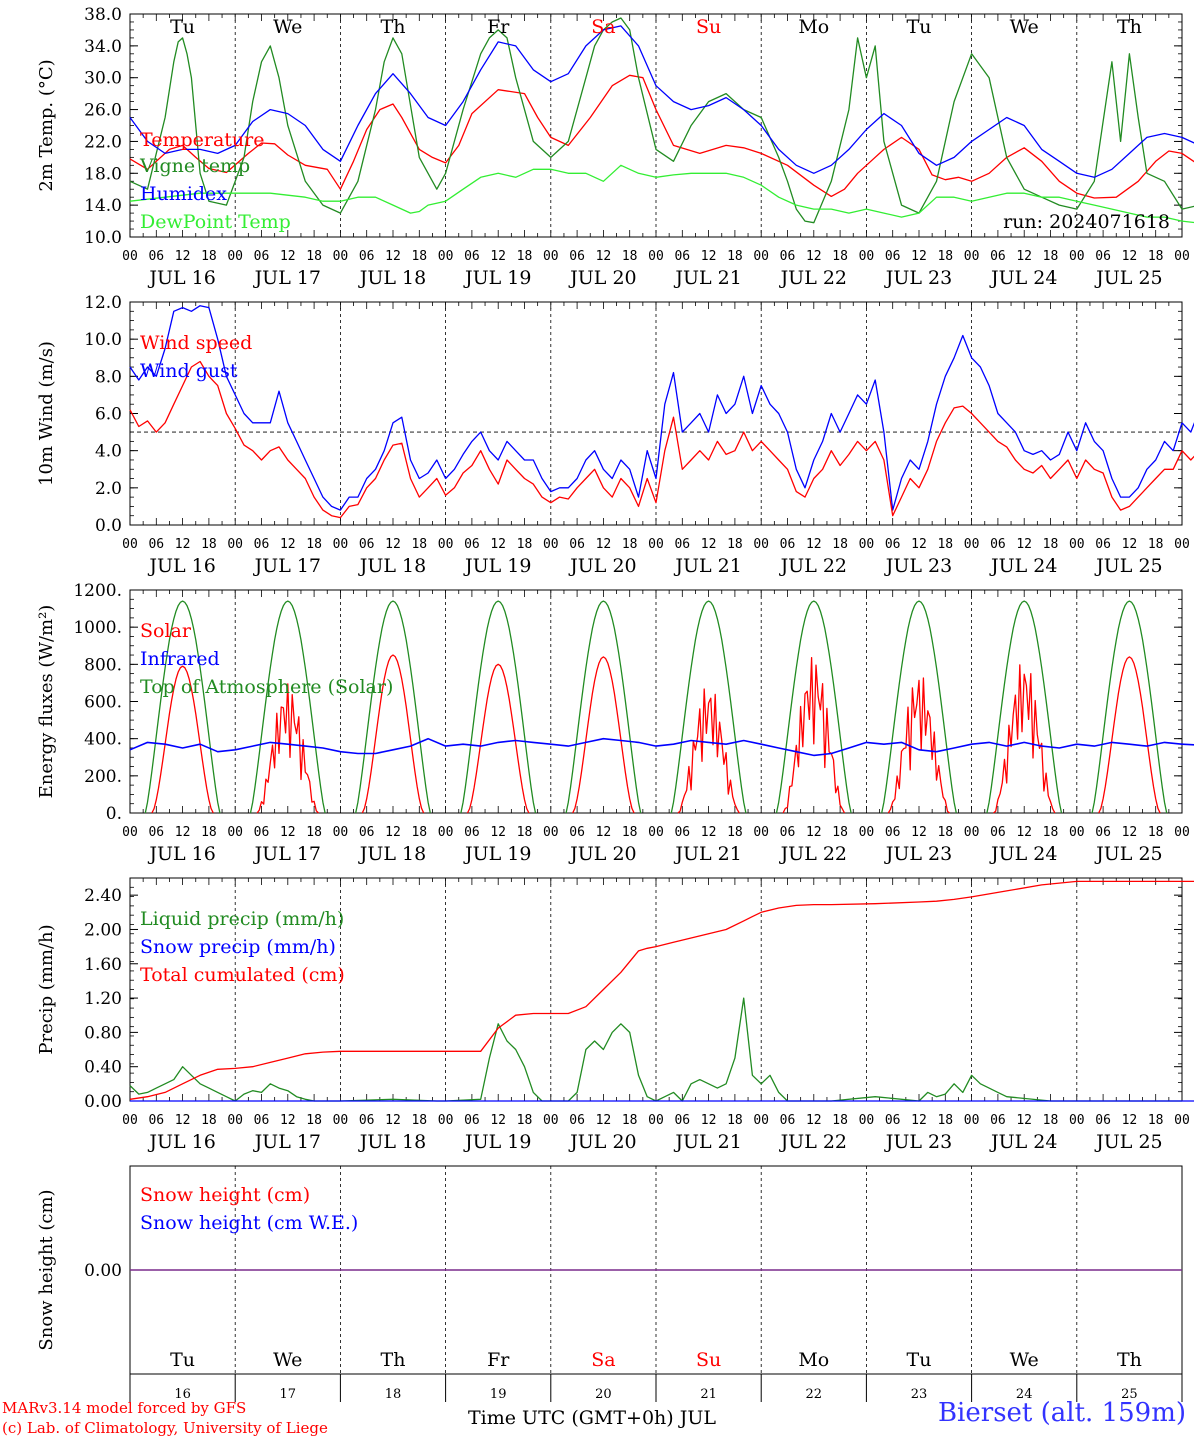  What do you see at coordinates (603, 1394) in the screenshot?
I see `day-number: 20` at bounding box center [603, 1394].